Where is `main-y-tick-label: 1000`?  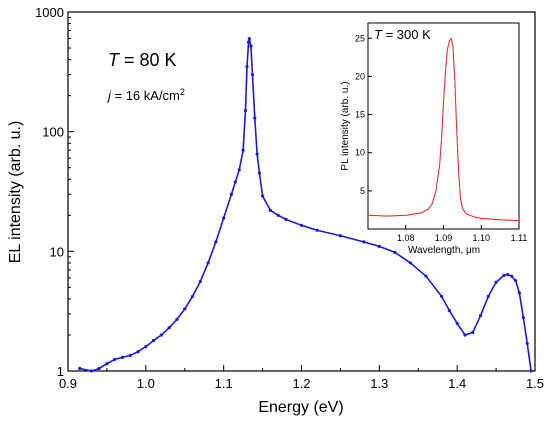 main-y-tick-label: 1000 is located at coordinates (49, 12).